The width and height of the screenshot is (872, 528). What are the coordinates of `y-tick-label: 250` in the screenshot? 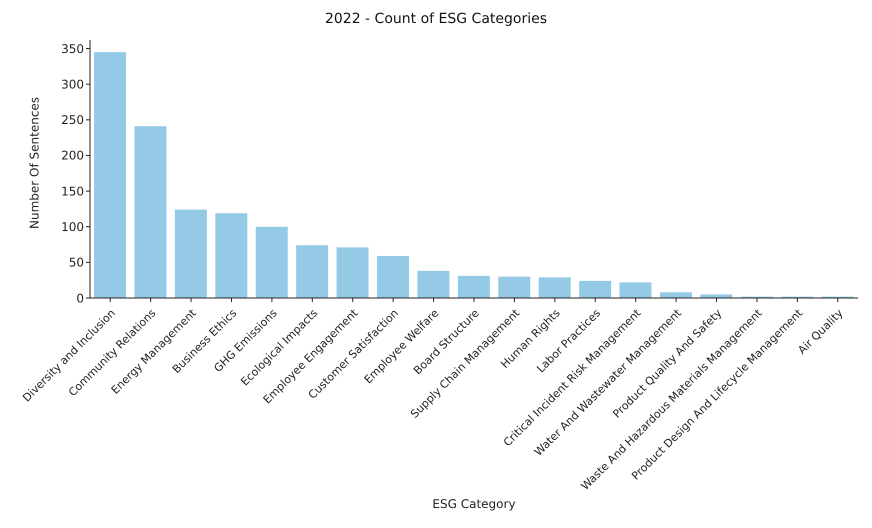 It's located at (72, 120).